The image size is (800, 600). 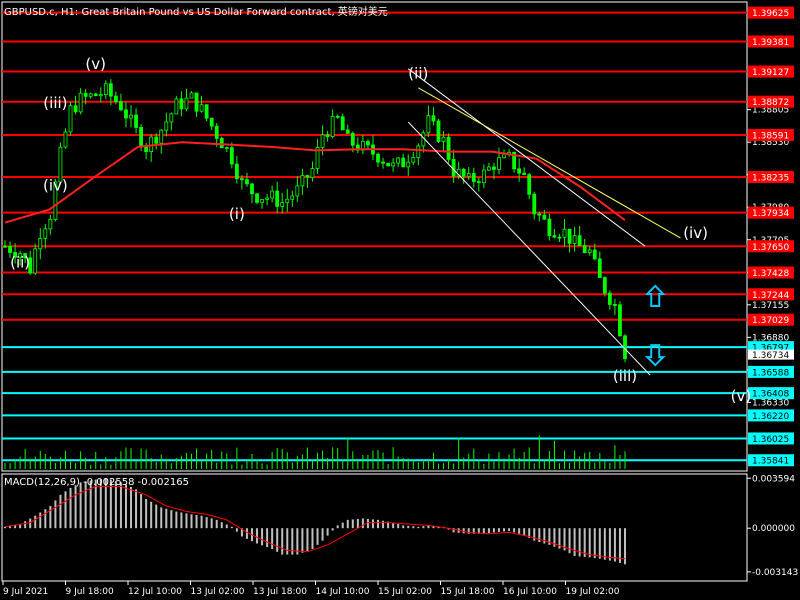 I want to click on time-axis-label: 15 Jul 18:00, so click(x=468, y=592).